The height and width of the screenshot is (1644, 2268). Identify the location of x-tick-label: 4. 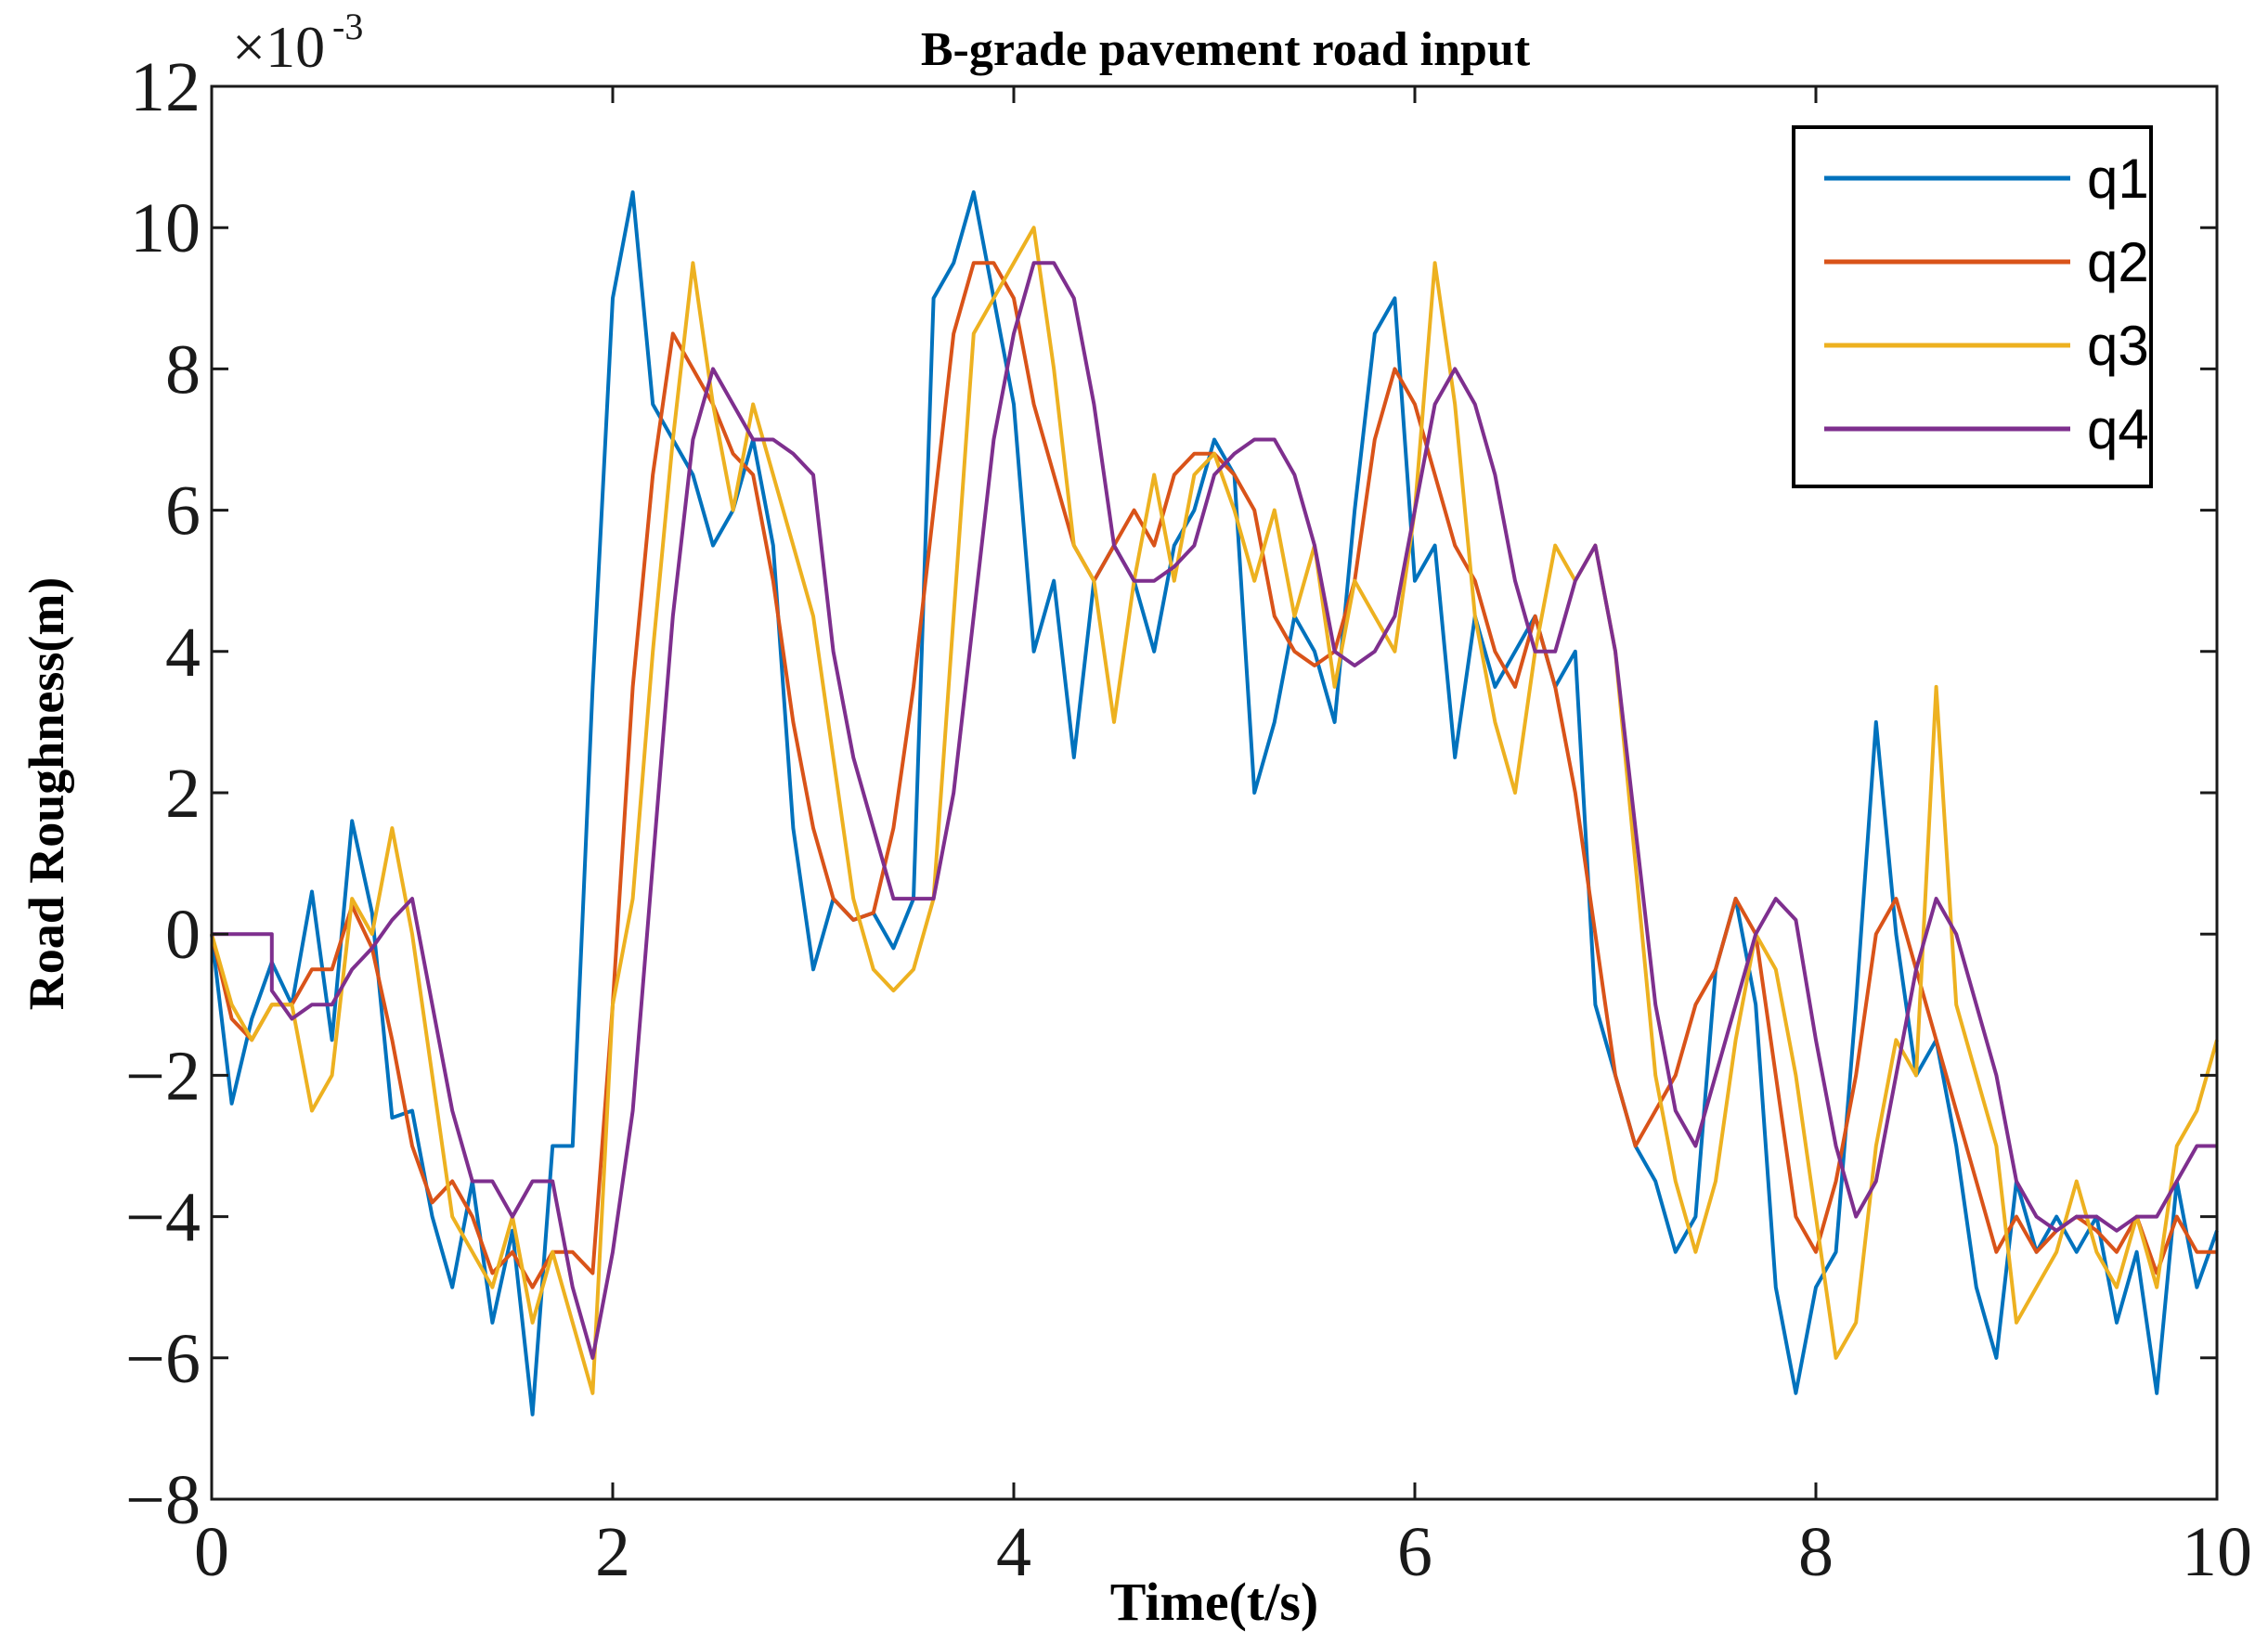
(1013, 1552).